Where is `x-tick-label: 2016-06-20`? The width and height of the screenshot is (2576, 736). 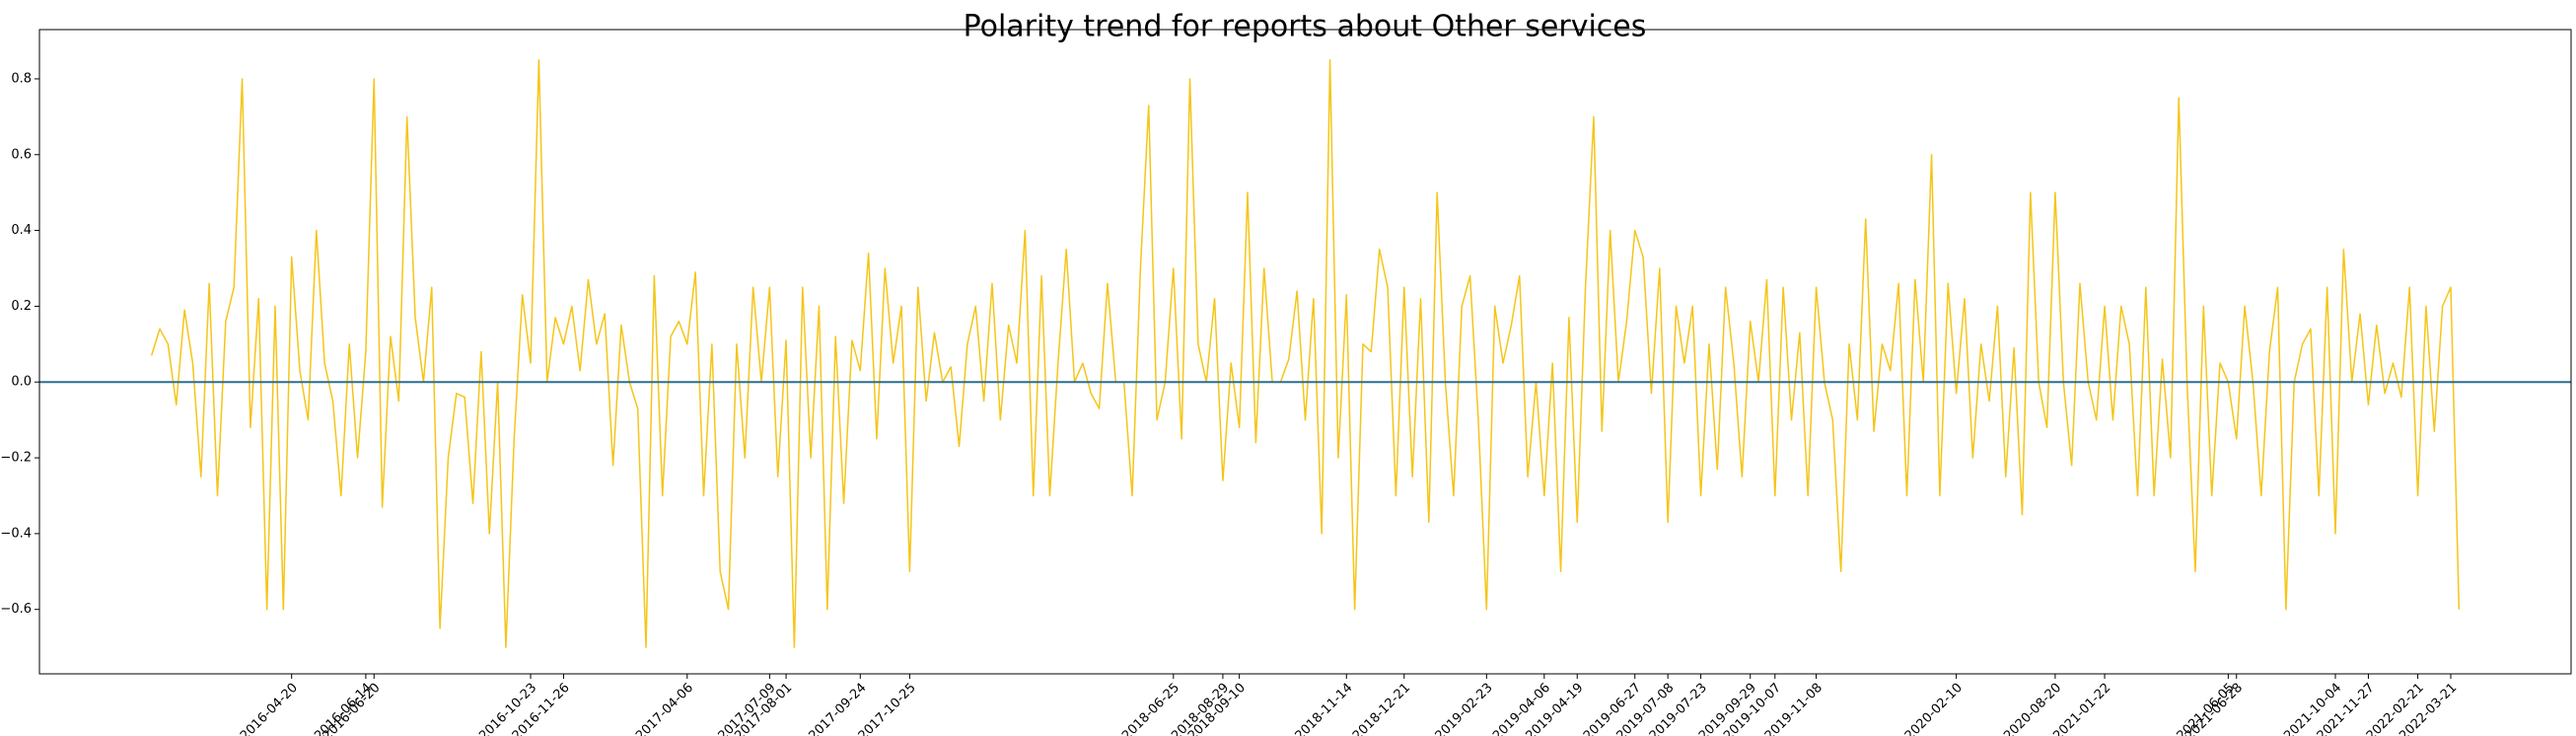 x-tick-label: 2016-06-20 is located at coordinates (352, 708).